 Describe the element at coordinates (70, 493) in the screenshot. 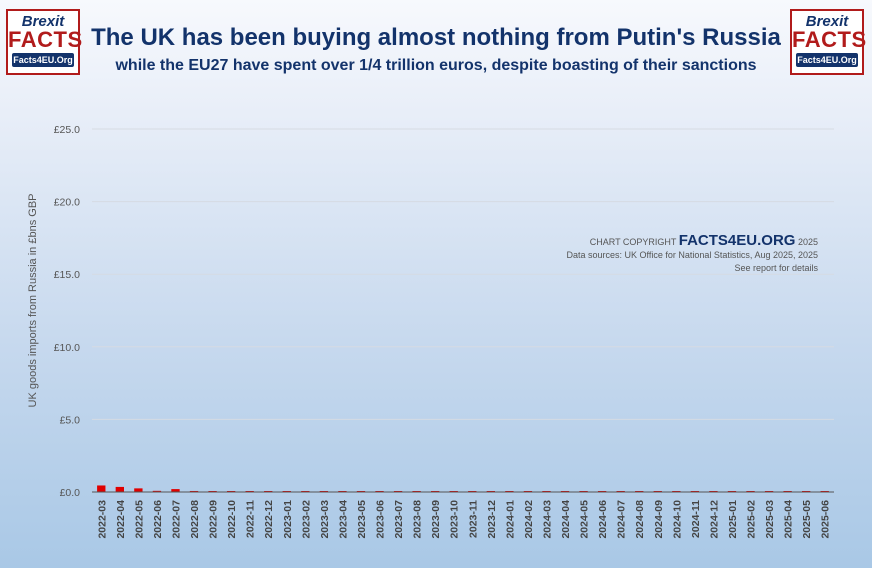

I see `y-tick-label: £0.0` at that location.